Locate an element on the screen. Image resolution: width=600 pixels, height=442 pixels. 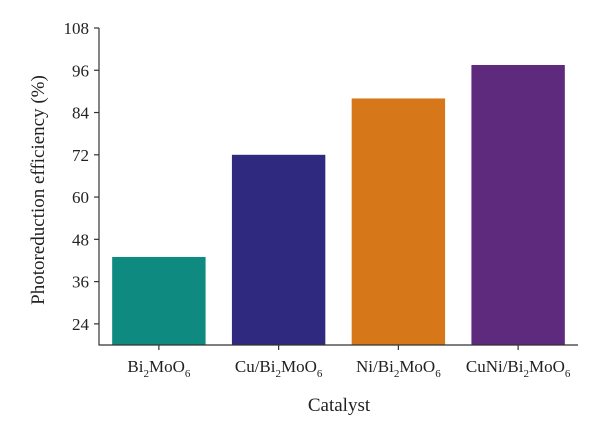
x-tick-label: CuNi/Bi2MoO6 is located at coordinates (518, 368).